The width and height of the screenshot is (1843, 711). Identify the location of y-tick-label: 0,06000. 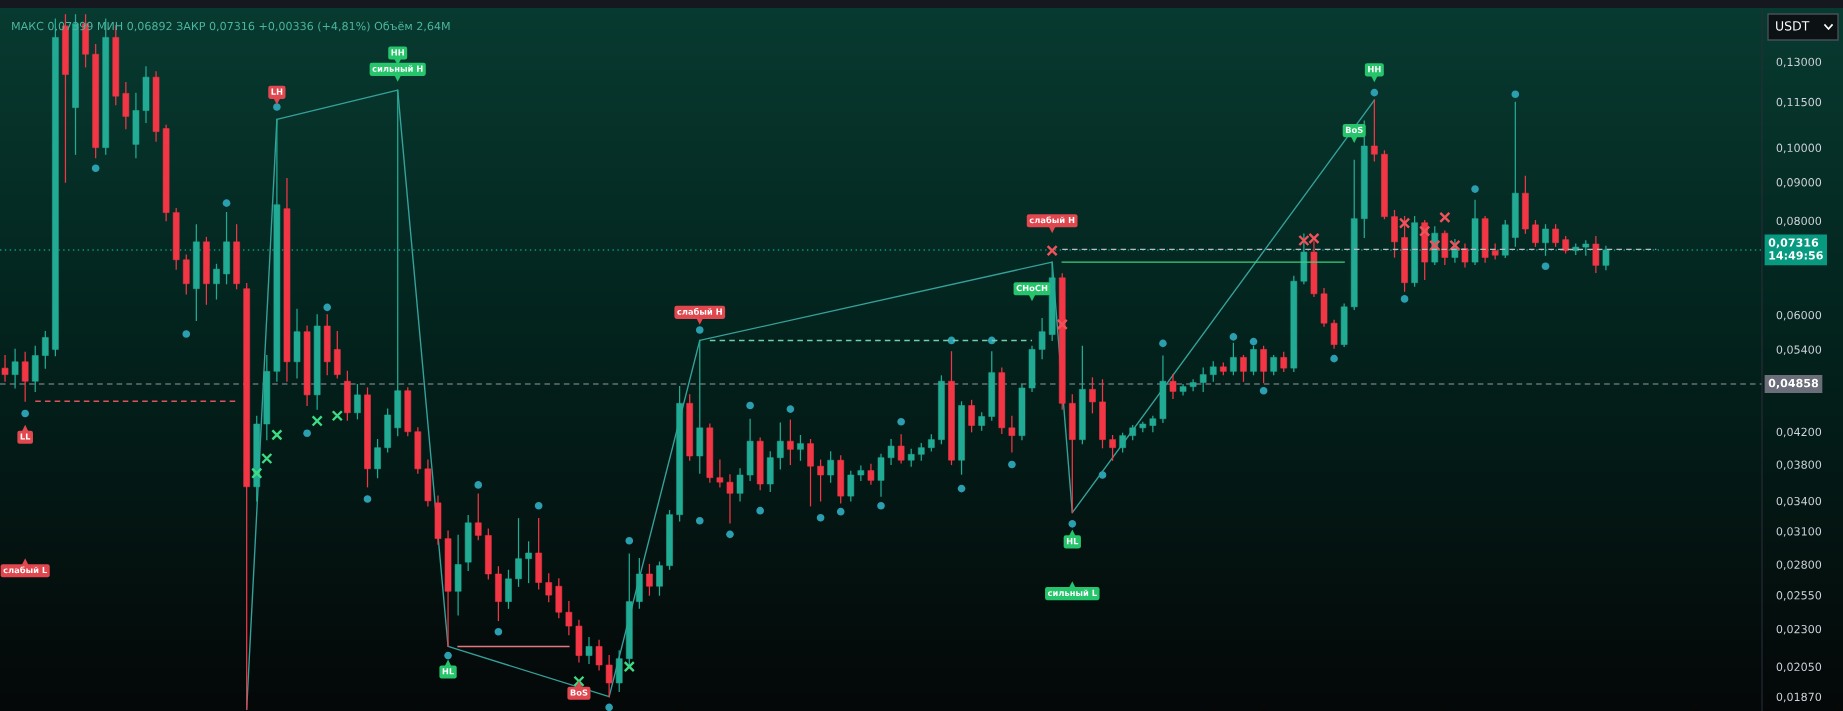
(1799, 315).